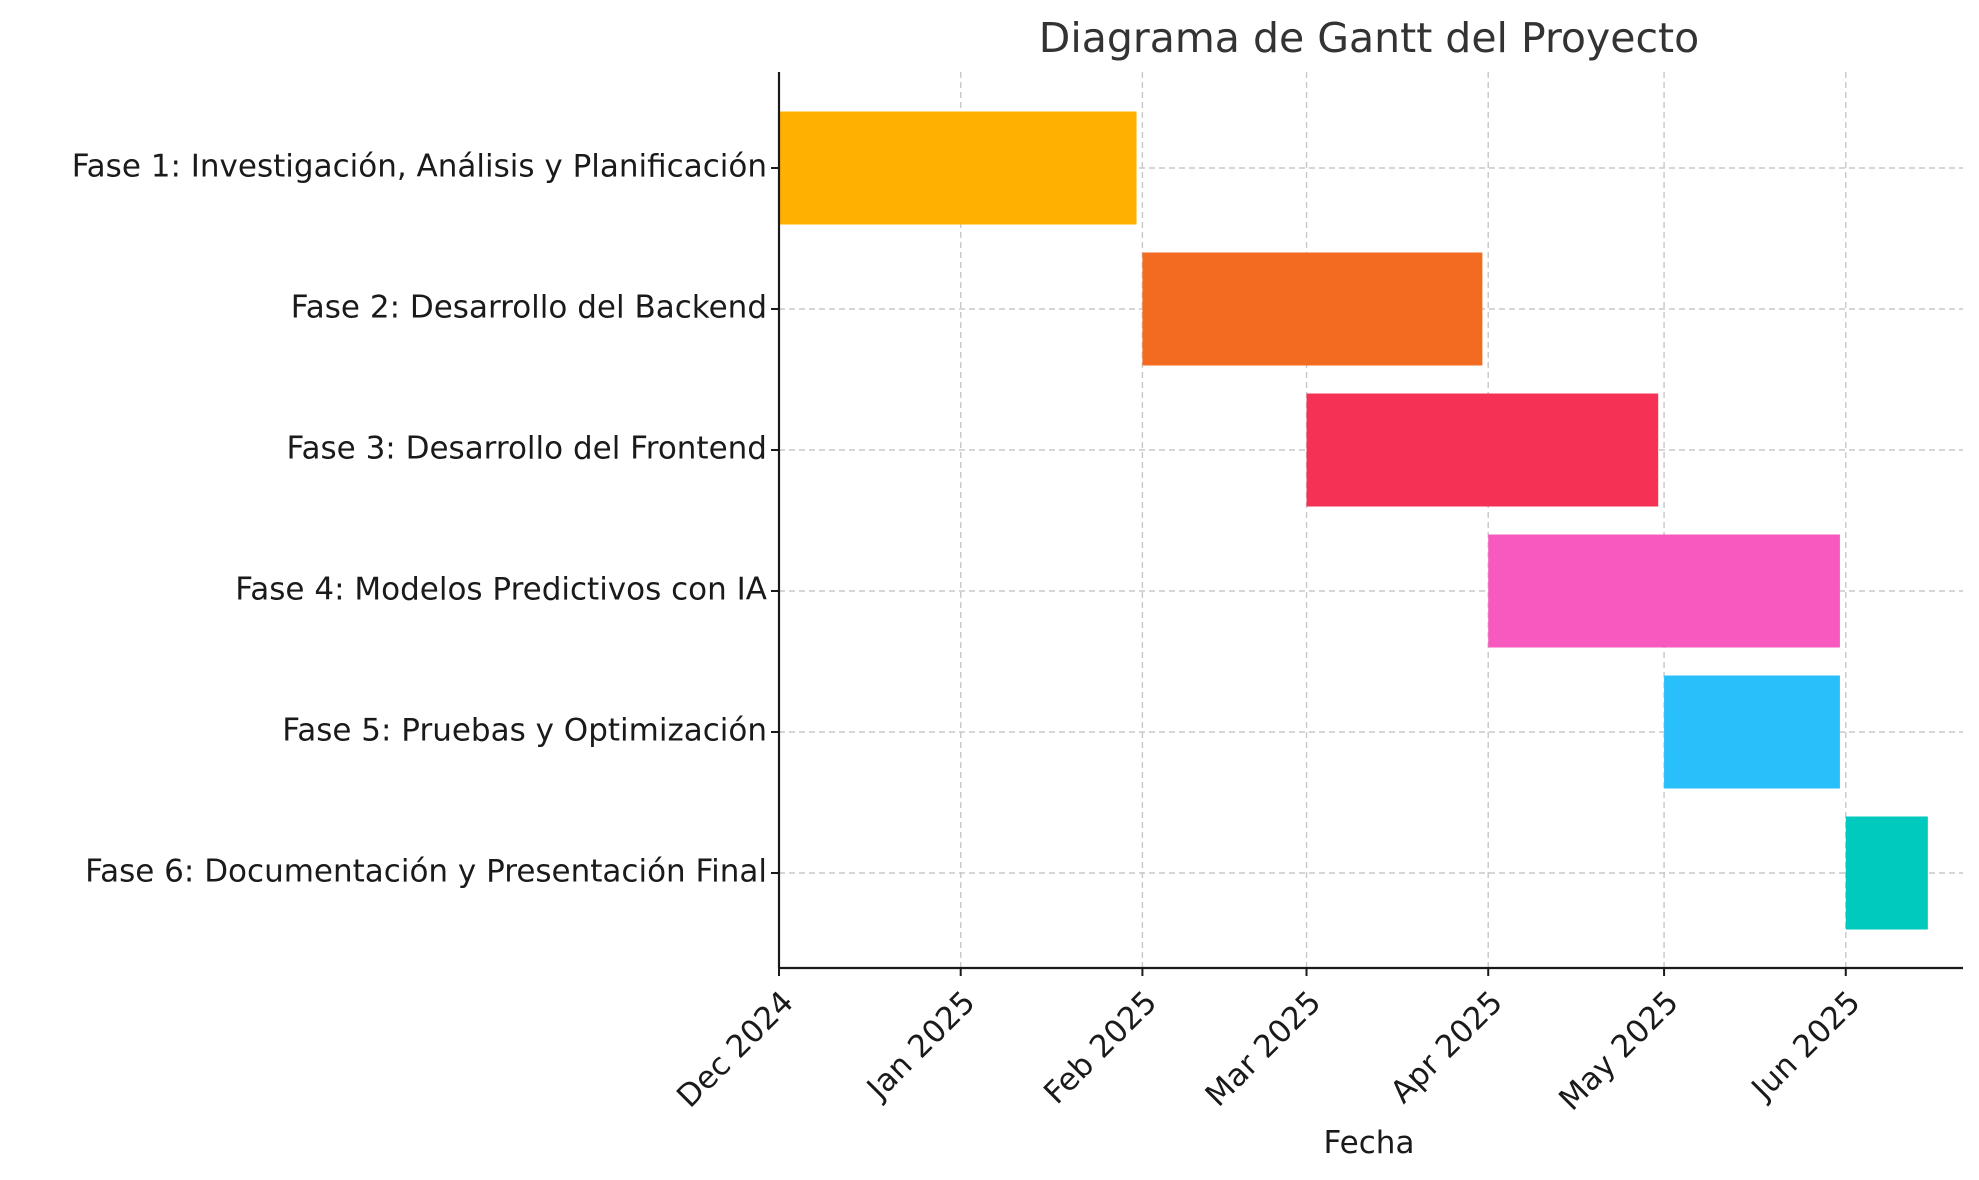 The width and height of the screenshot is (1979, 1180). What do you see at coordinates (529, 308) in the screenshot?
I see `task-label: Fase 2: Desarrollo del Backend` at bounding box center [529, 308].